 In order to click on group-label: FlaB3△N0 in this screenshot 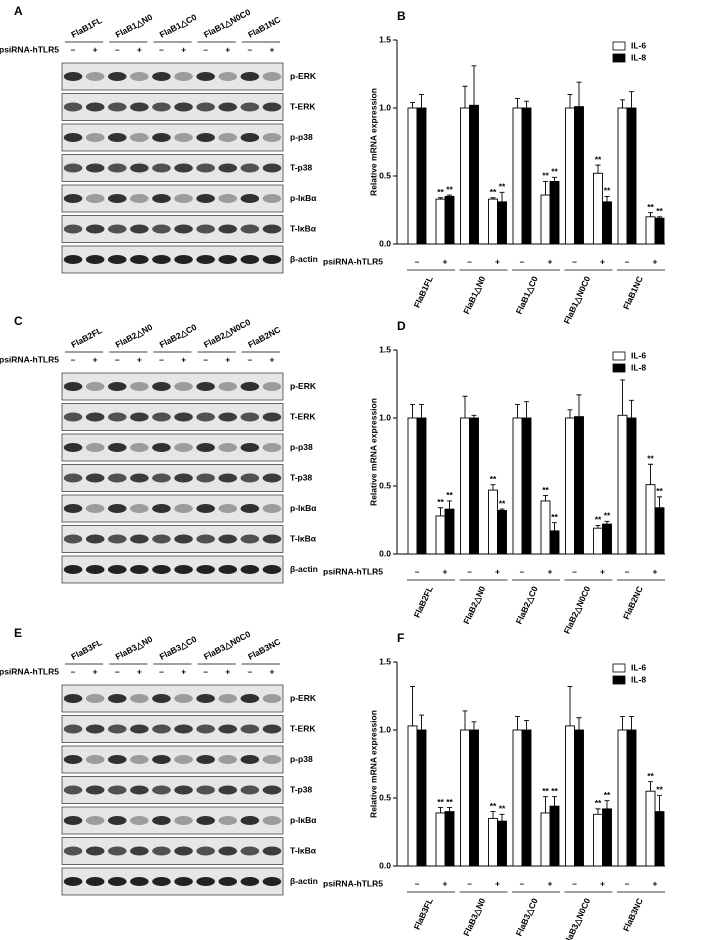, I will do `click(474, 916)`.